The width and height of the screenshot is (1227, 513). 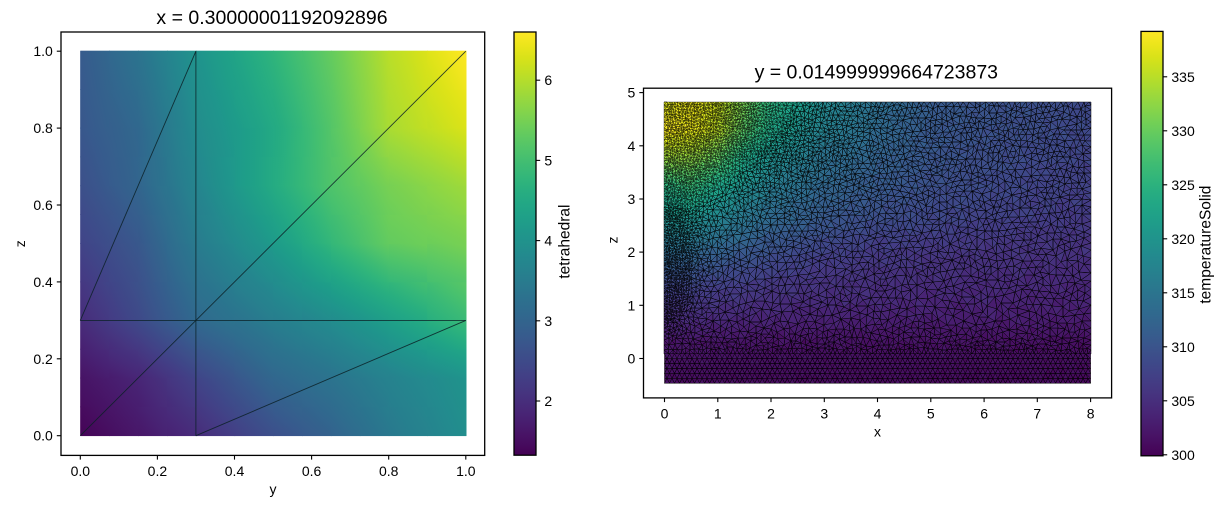 What do you see at coordinates (1206, 245) in the screenshot?
I see `svg-text: temperatureSolid` at bounding box center [1206, 245].